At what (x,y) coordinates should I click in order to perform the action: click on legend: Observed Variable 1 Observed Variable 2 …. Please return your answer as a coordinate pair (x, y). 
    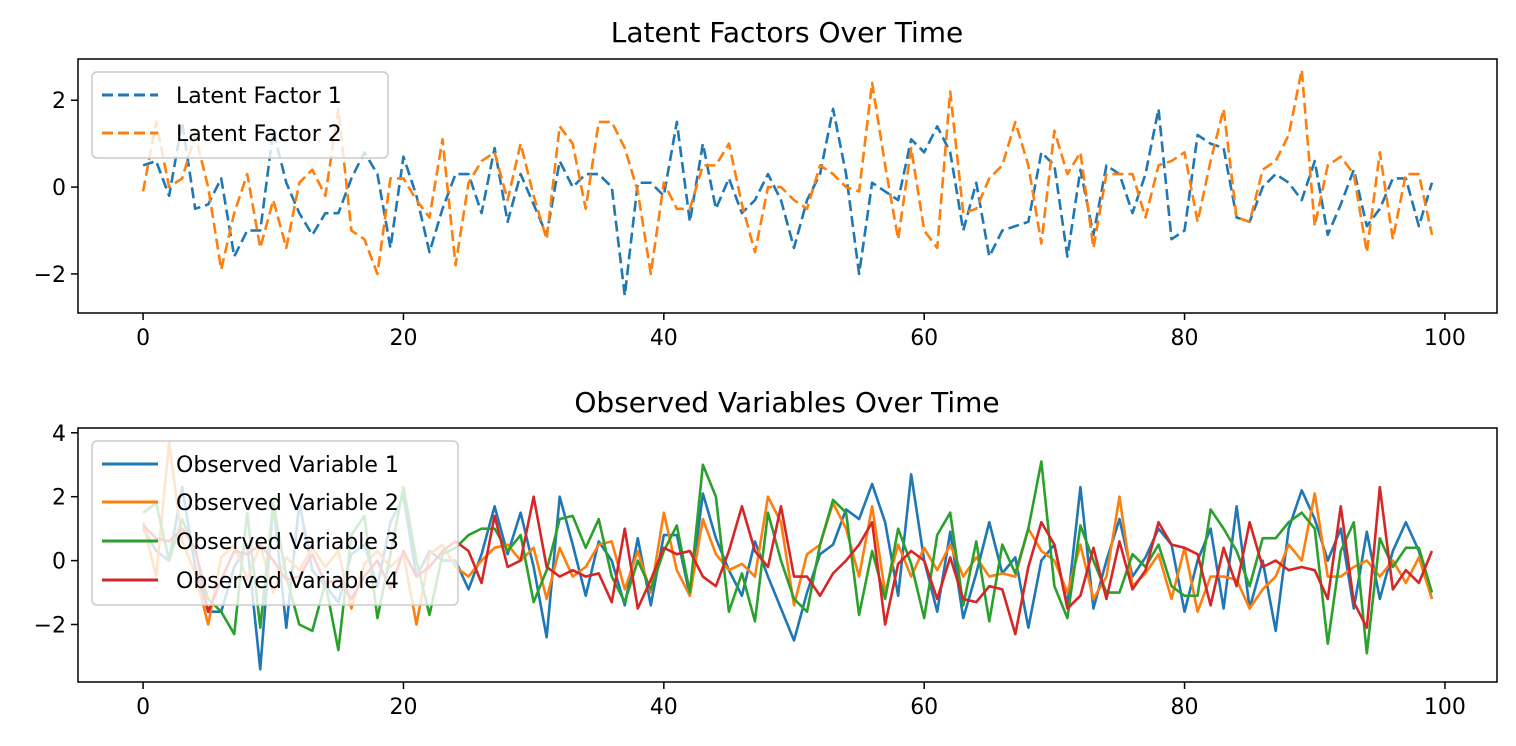
    Looking at the image, I should click on (275, 523).